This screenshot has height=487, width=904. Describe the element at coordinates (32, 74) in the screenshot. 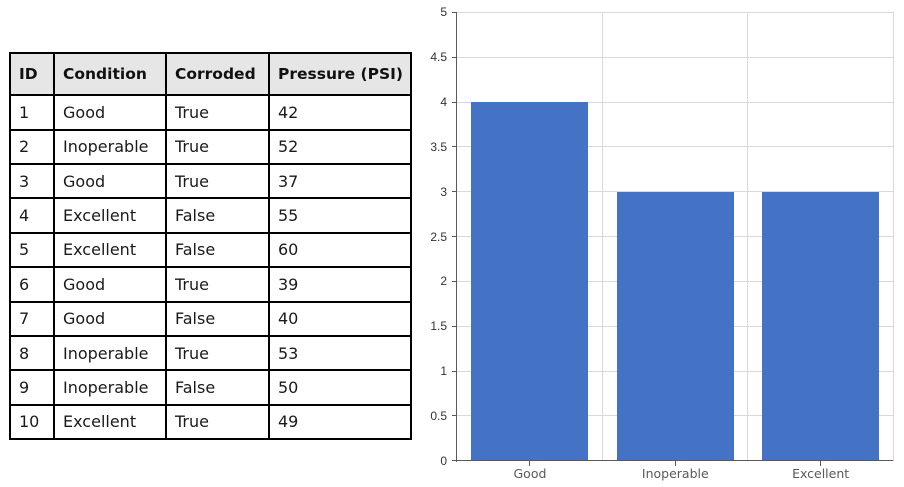

I see `column-header-id: ID` at that location.